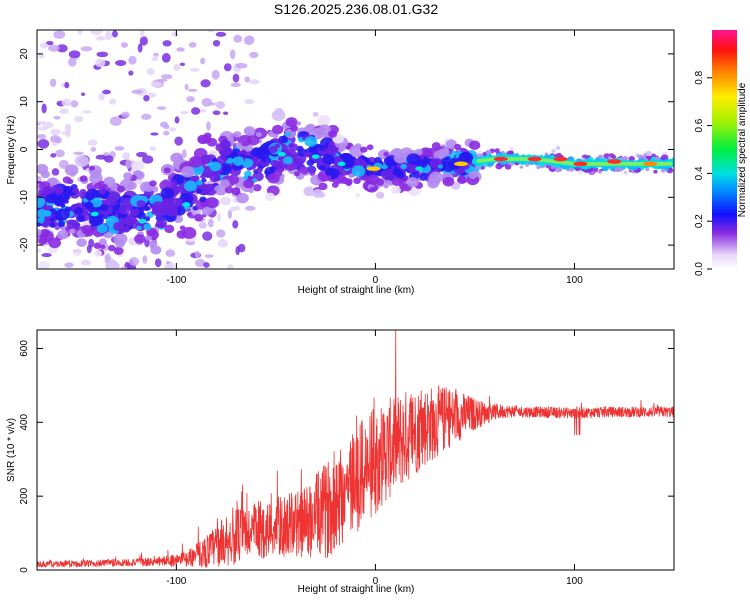 This screenshot has width=750, height=600. Describe the element at coordinates (699, 221) in the screenshot. I see `colorbar-tick-label: 0.2` at that location.